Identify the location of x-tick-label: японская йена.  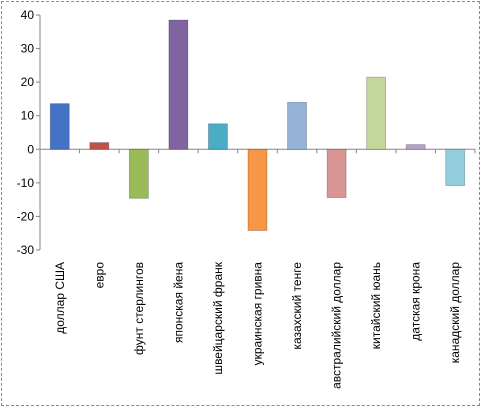
(178, 302).